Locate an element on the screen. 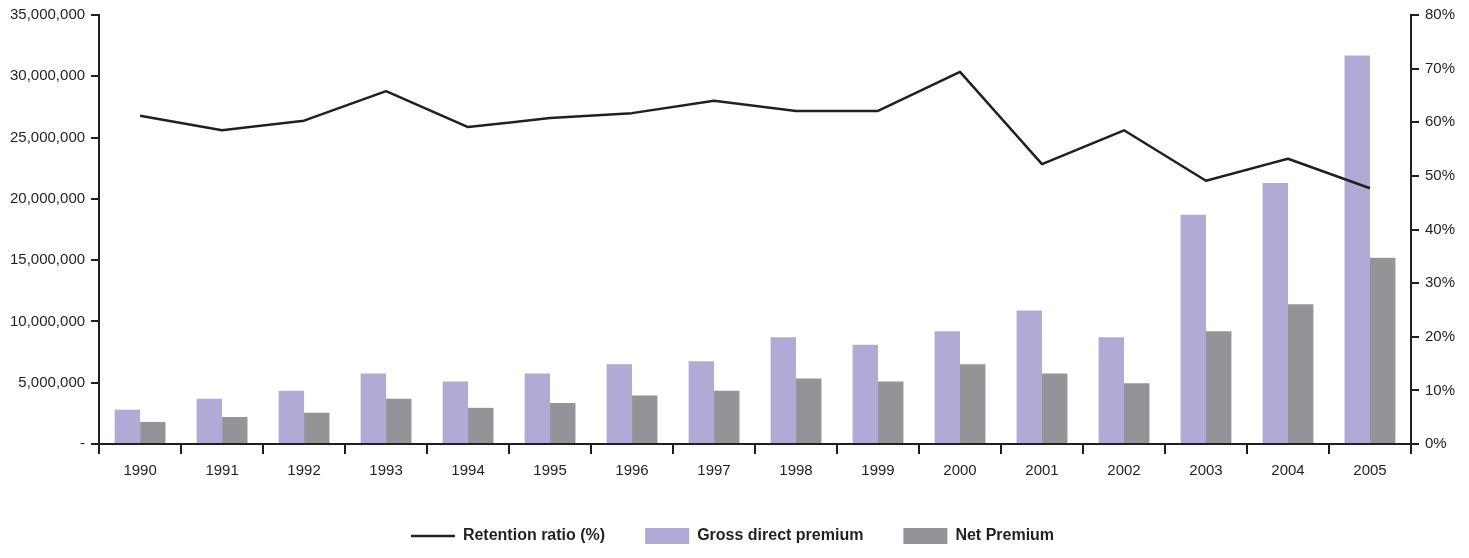 This screenshot has height=558, width=1469. x-tick-label: 1999 is located at coordinates (878, 470).